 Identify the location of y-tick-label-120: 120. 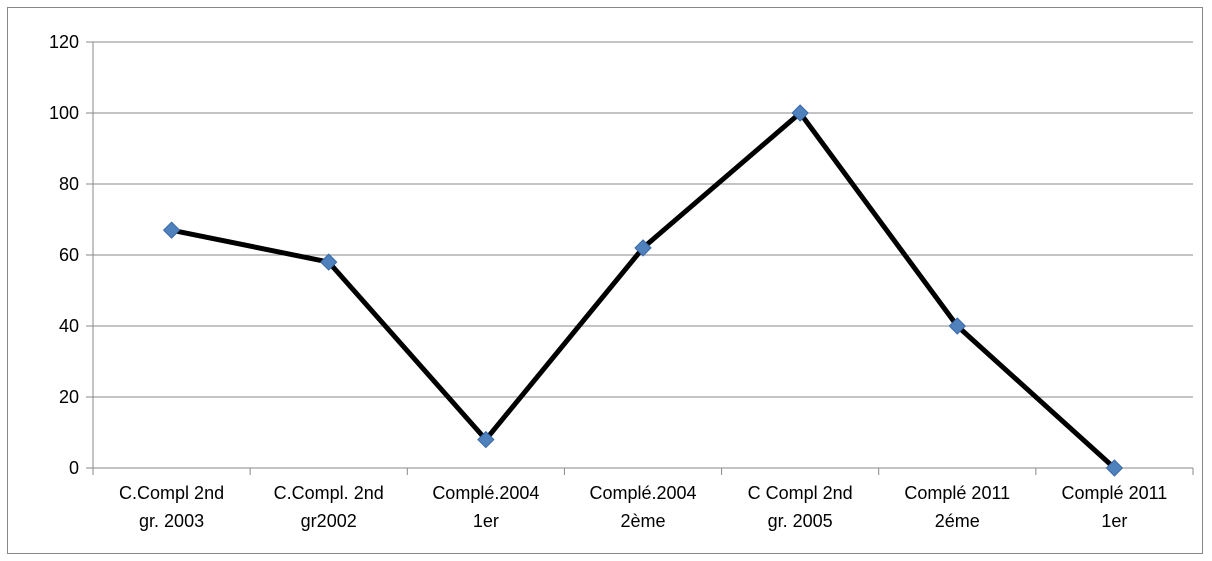
(64, 42).